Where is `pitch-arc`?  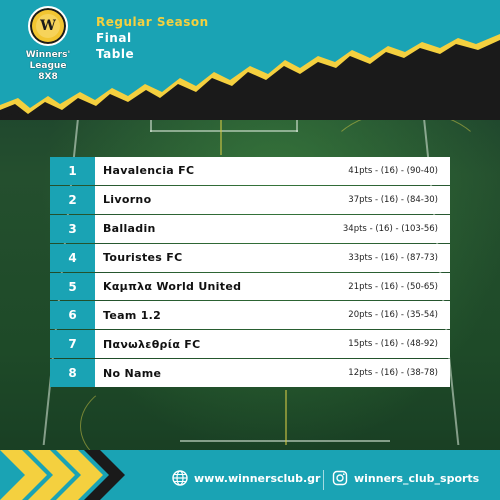
pitch-arc is located at coordinates (141, 426).